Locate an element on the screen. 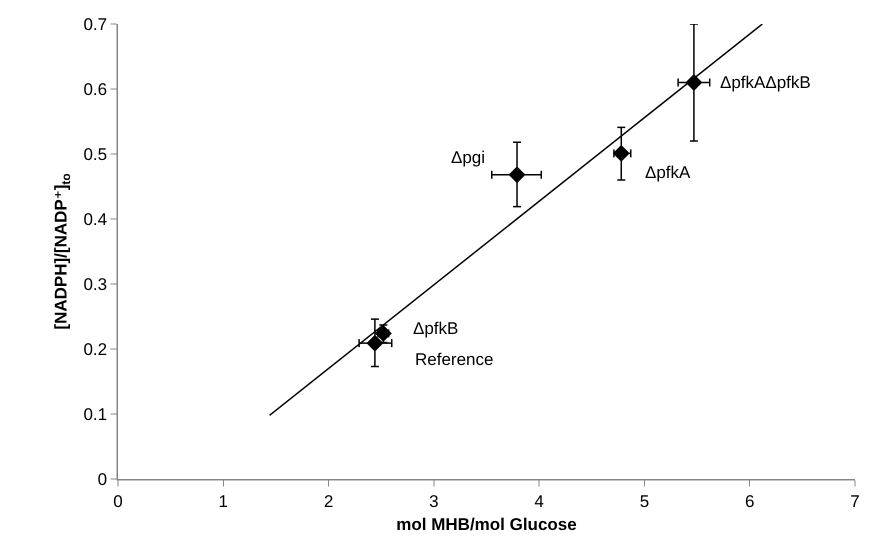  y-tick-label: 0.6 is located at coordinates (95, 89).